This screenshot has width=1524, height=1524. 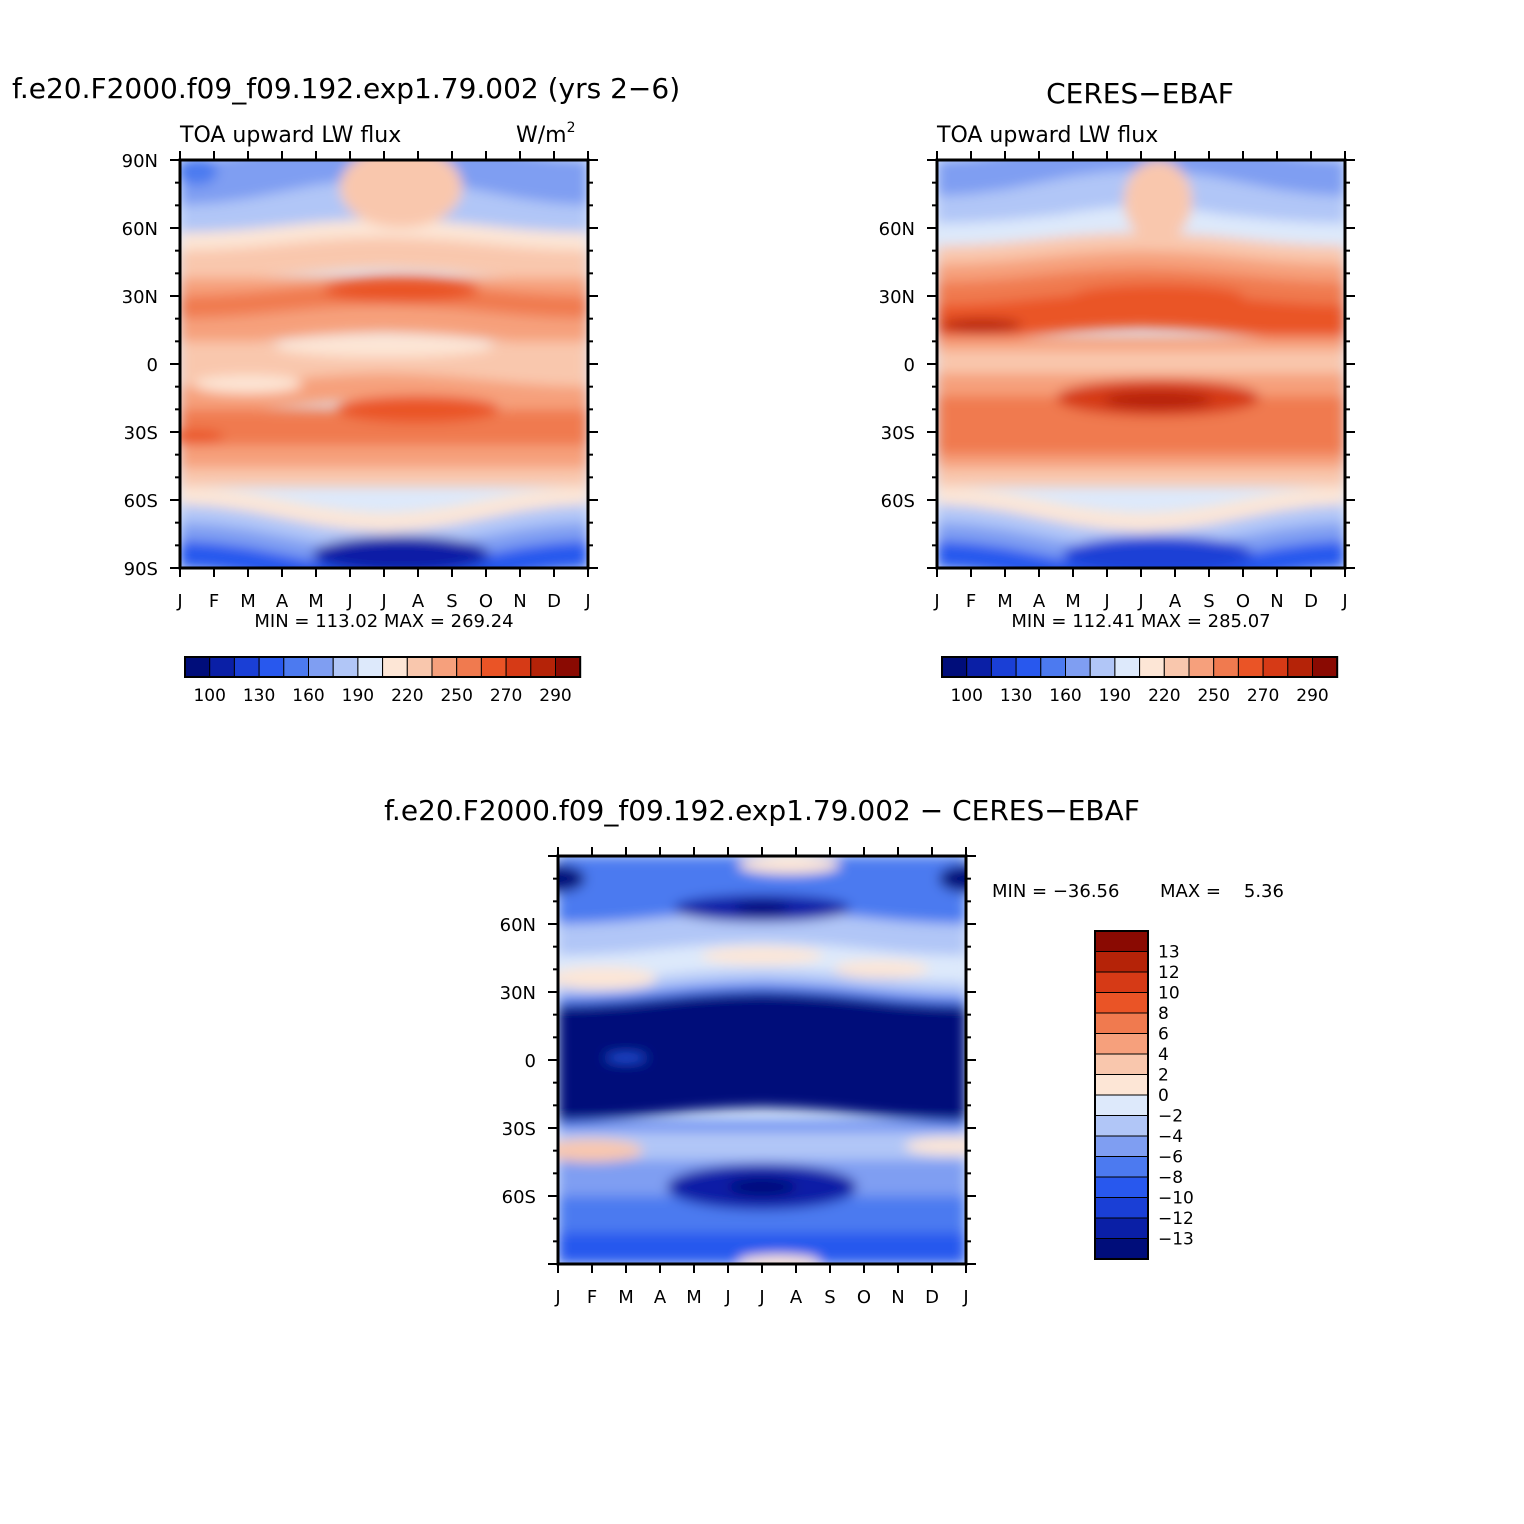 What do you see at coordinates (1140, 621) in the screenshot?
I see `obs-minmax: MIN = 112.41 MAX = 285.07` at bounding box center [1140, 621].